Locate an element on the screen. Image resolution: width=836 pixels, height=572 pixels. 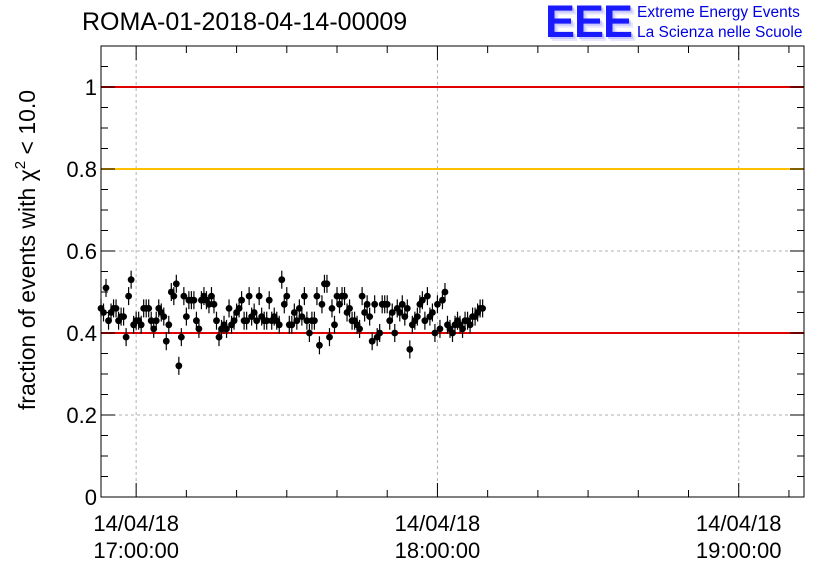
y-axis-title-superscript: 2 is located at coordinates (20, 165).